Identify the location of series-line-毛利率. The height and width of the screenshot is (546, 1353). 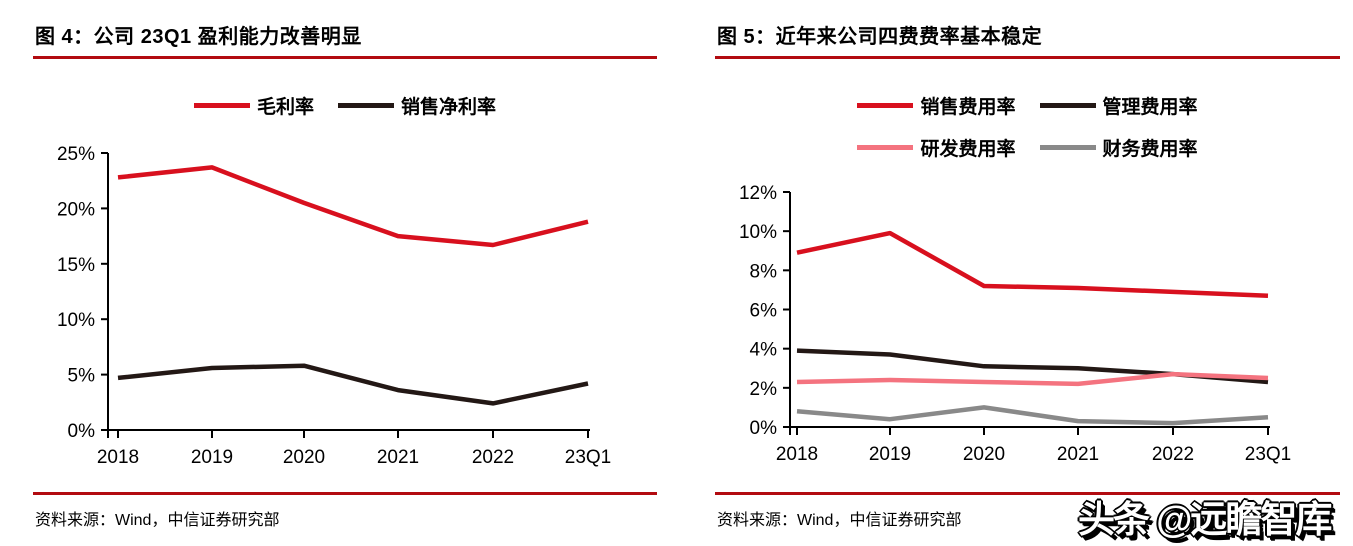
(353, 206).